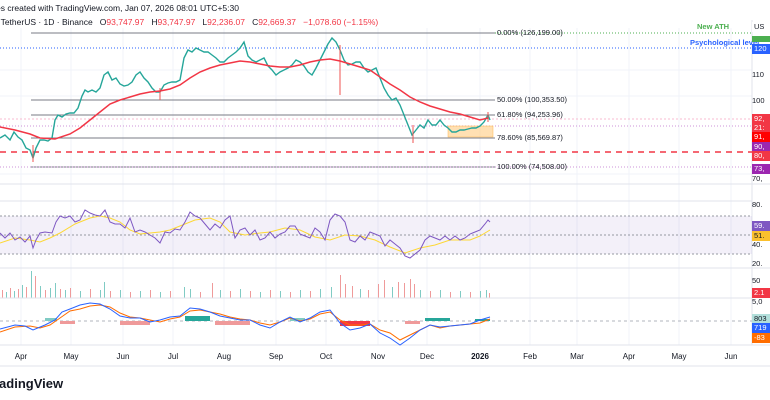 The height and width of the screenshot is (400, 770). I want to click on support-price-tag: 80,, so click(761, 156).